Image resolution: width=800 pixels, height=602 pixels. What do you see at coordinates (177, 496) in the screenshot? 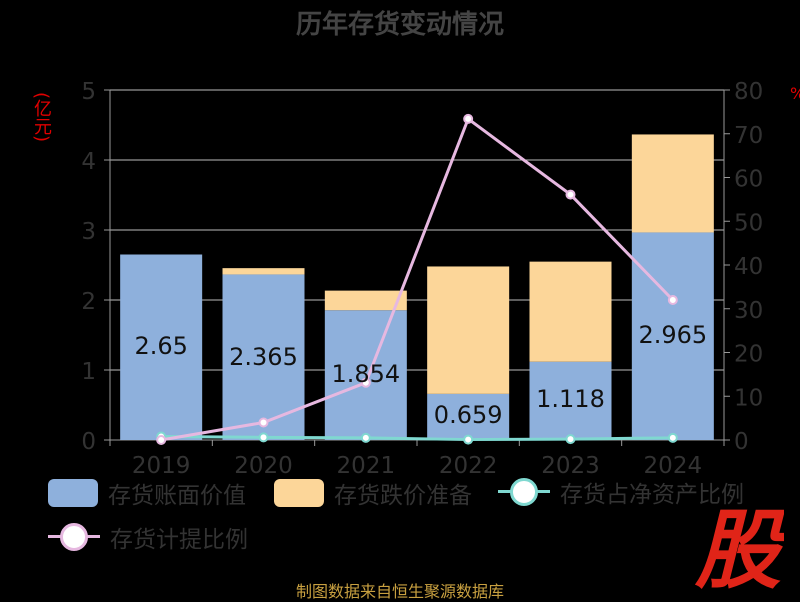
I see `legend-label-book-value: 存货账面价值` at bounding box center [177, 496].